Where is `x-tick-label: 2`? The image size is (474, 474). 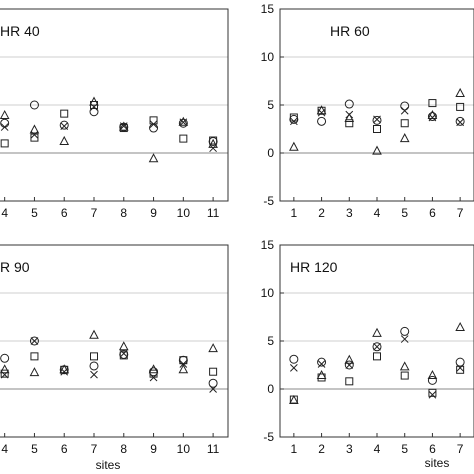
x-tick-label: 2 is located at coordinates (321, 449).